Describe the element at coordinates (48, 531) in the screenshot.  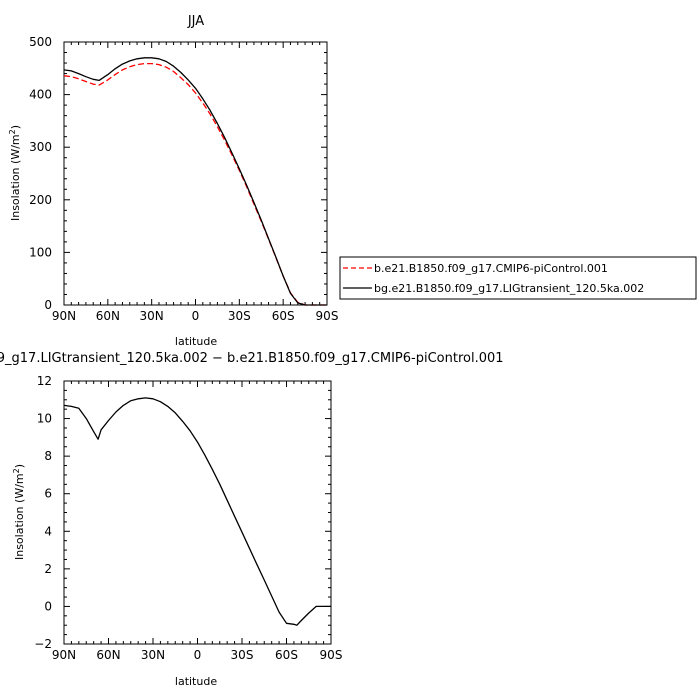
I see `bottom-y-tick-label: 4` at that location.